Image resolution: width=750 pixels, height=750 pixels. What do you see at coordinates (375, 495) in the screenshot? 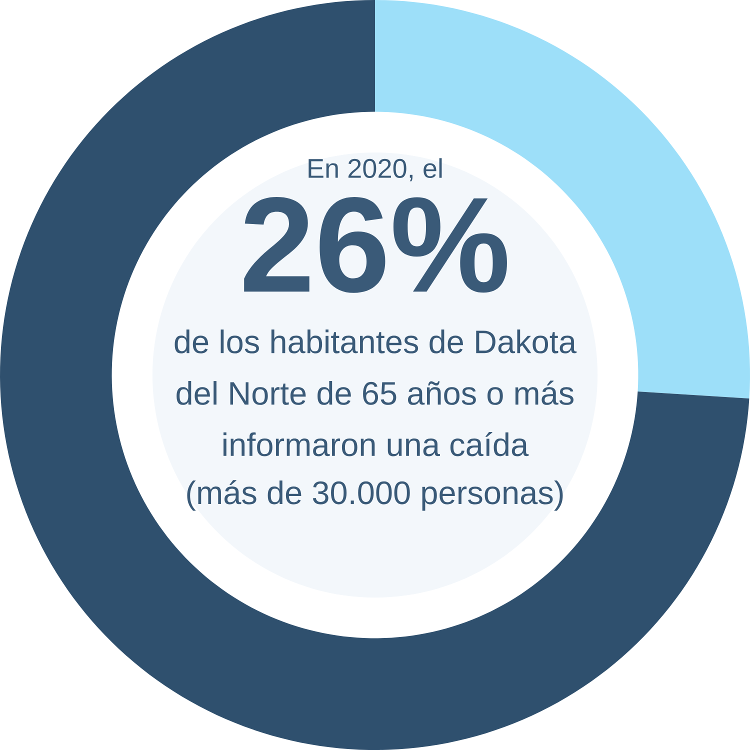
I see `text: (más de 30.000 personas)` at bounding box center [375, 495].